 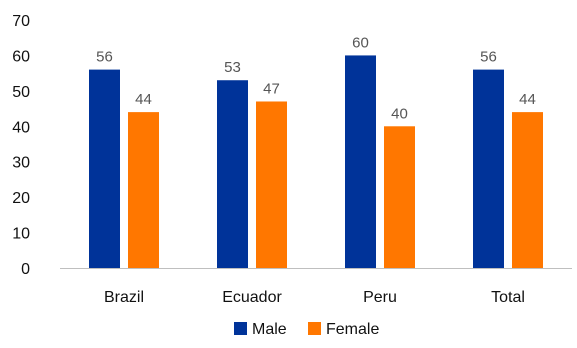 What do you see at coordinates (232, 174) in the screenshot?
I see `bar-male-ecuador` at bounding box center [232, 174].